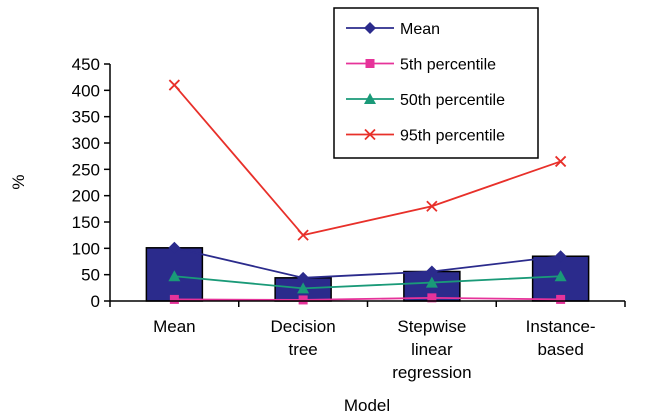  What do you see at coordinates (86, 248) in the screenshot?
I see `y-tick-label-2: 100` at bounding box center [86, 248].